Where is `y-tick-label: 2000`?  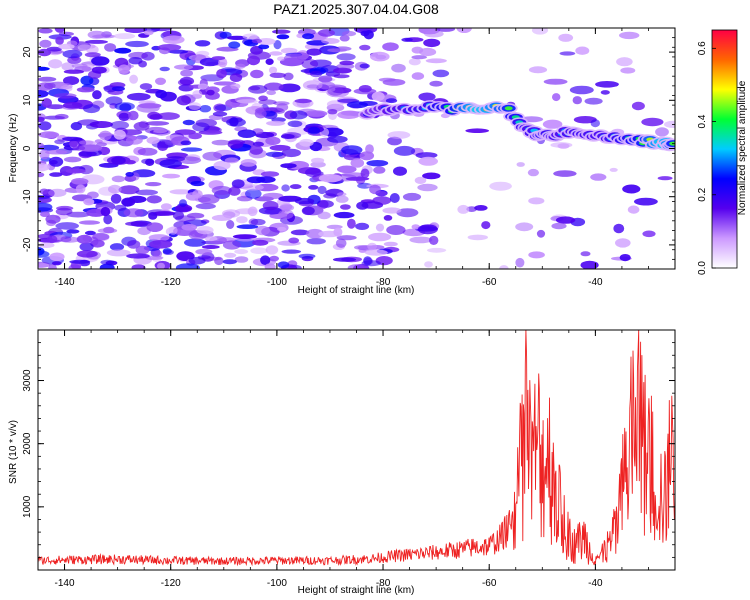 y-tick-label: 2000 is located at coordinates (27, 443).